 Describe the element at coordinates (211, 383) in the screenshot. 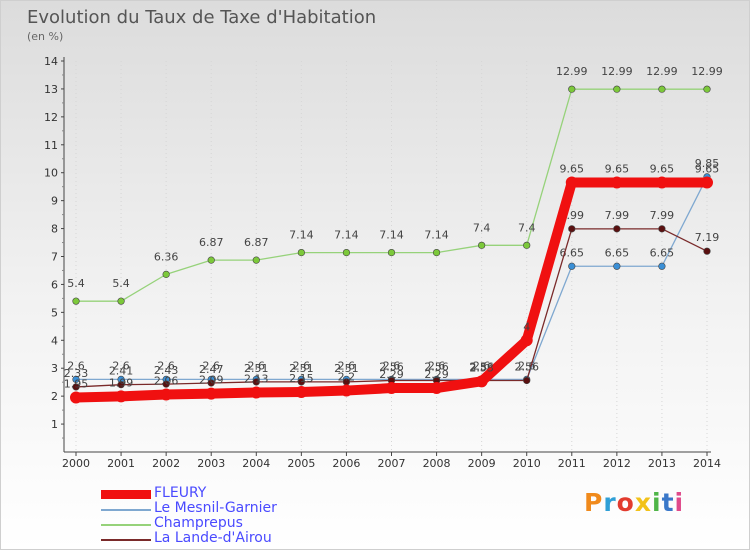

I see `data-point-la-lande-d-airou-2003` at that location.